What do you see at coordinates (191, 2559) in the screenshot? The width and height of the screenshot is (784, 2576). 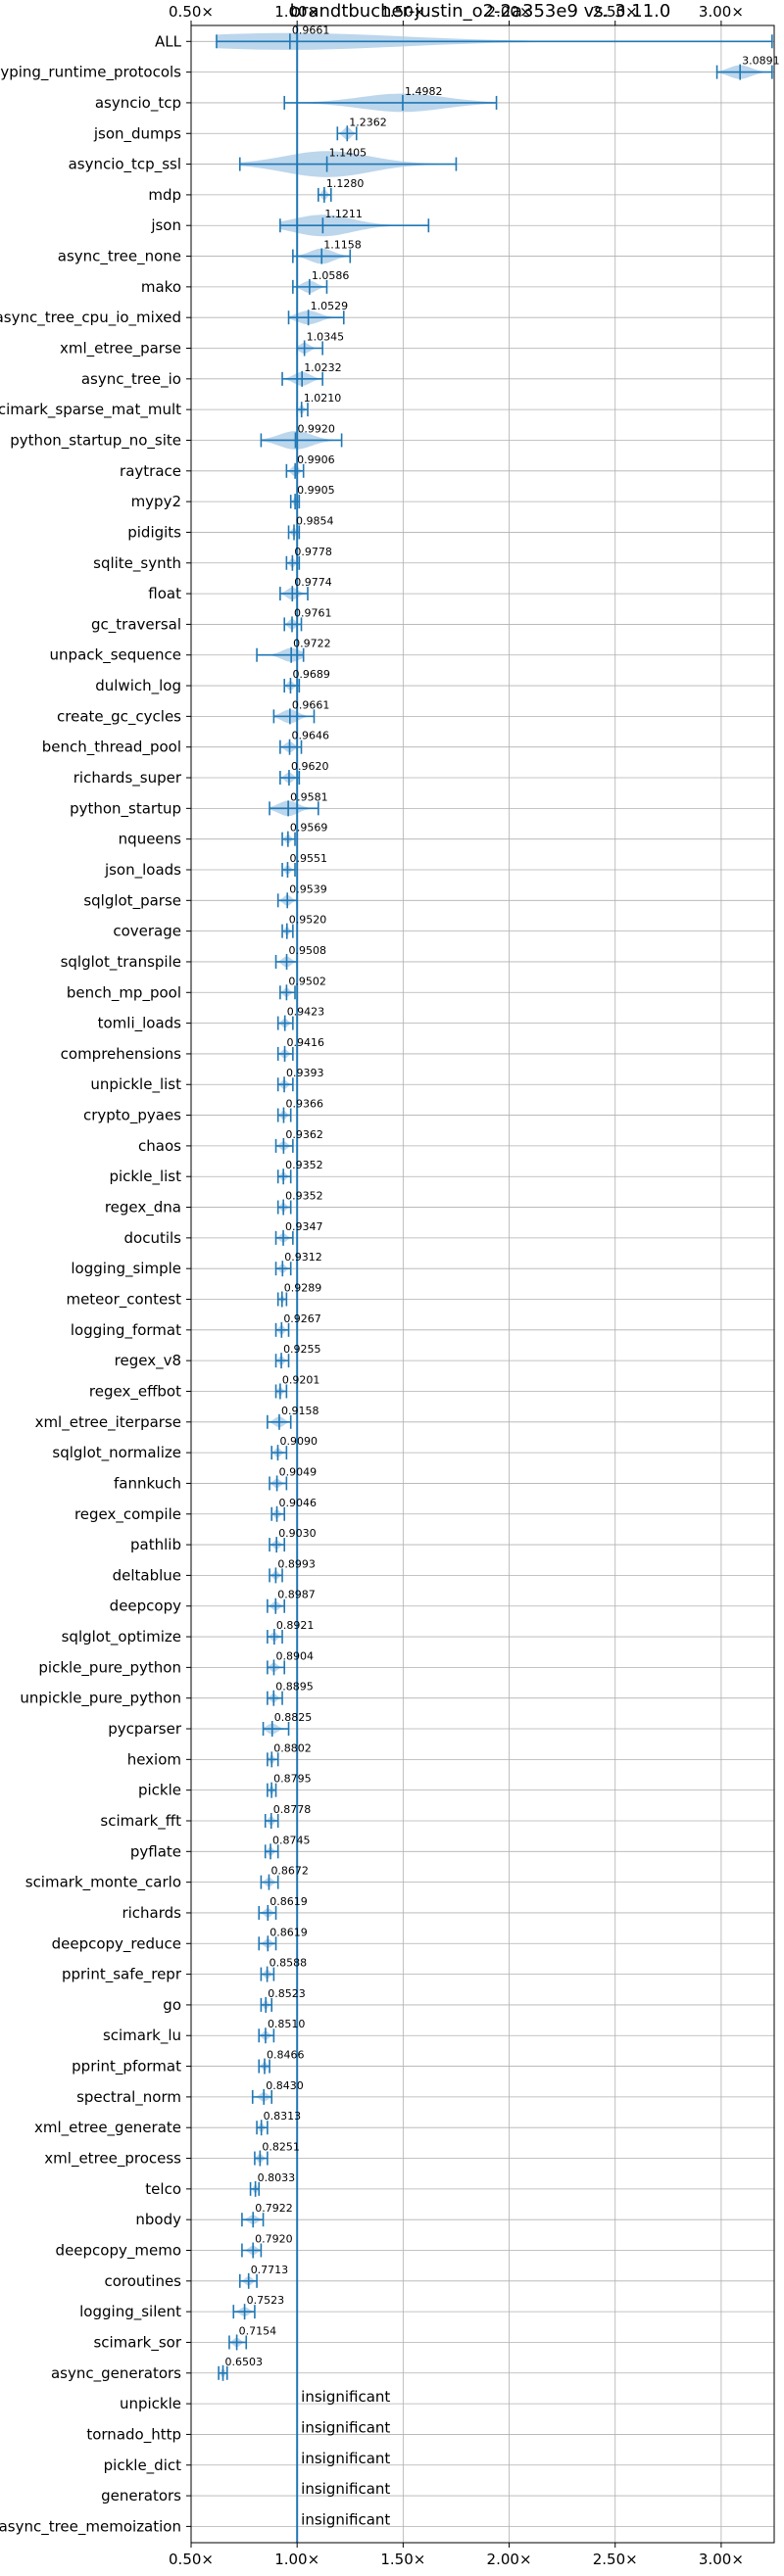 I see `x-tick-label-bottom: 0.50×` at bounding box center [191, 2559].